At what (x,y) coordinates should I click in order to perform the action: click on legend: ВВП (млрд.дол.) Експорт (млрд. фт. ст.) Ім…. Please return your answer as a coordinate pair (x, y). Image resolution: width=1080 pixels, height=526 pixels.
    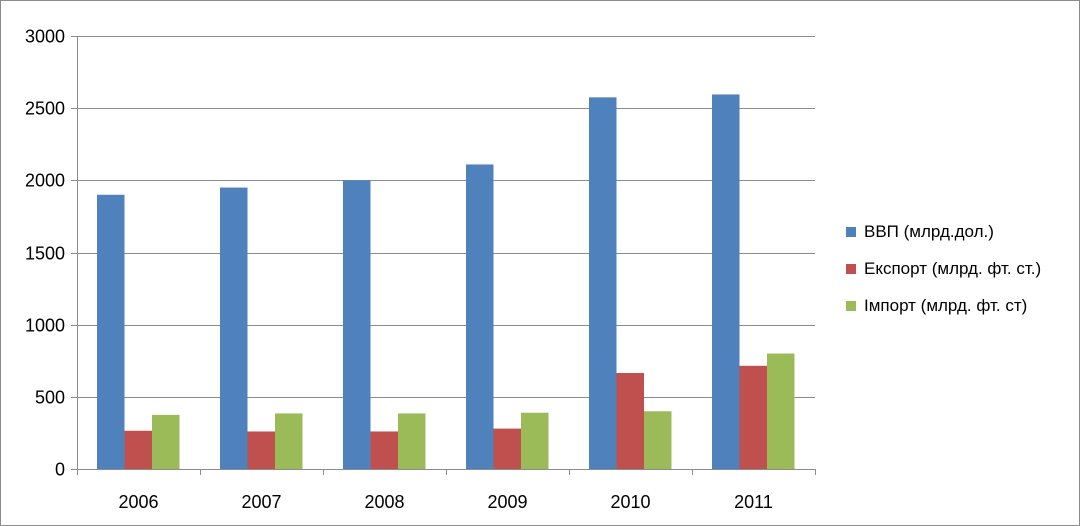
    Looking at the image, I should click on (943, 268).